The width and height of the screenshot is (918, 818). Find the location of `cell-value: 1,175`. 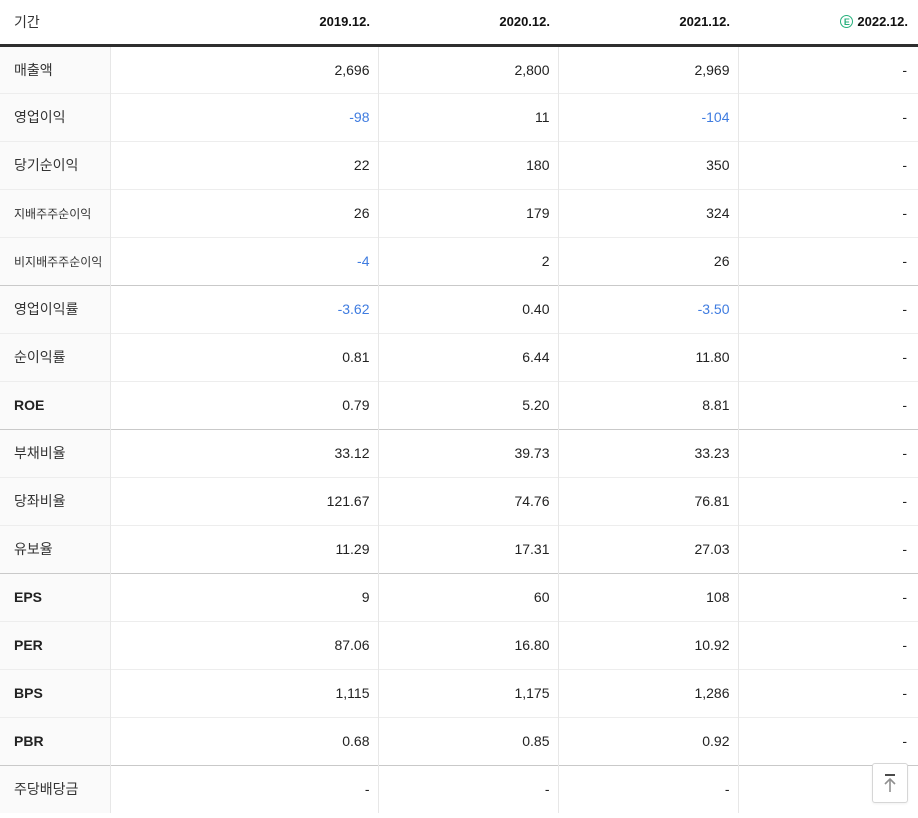

cell-value: 1,175 is located at coordinates (468, 692).